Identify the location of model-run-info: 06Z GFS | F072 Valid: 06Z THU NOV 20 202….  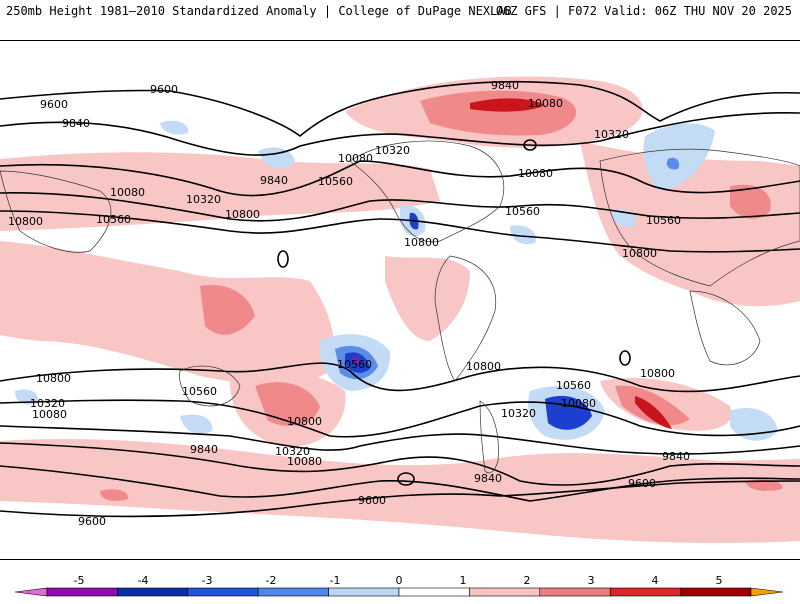
(643, 11).